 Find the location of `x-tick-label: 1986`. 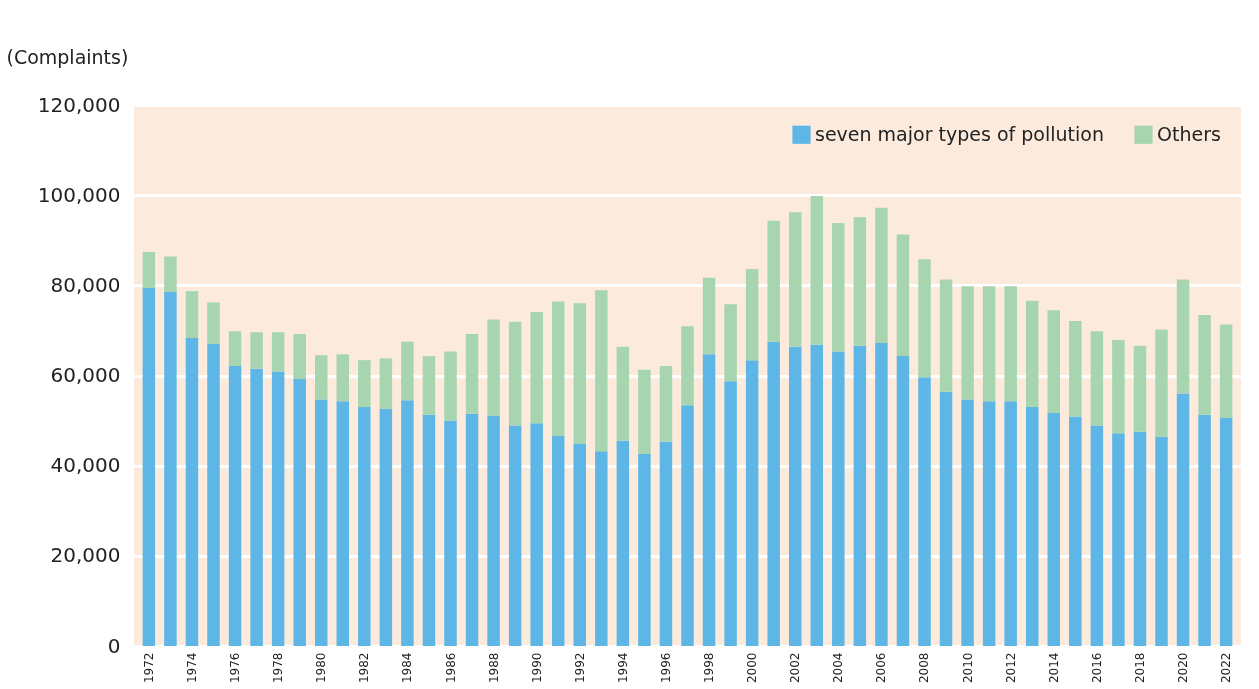

x-tick-label: 1986 is located at coordinates (450, 668).